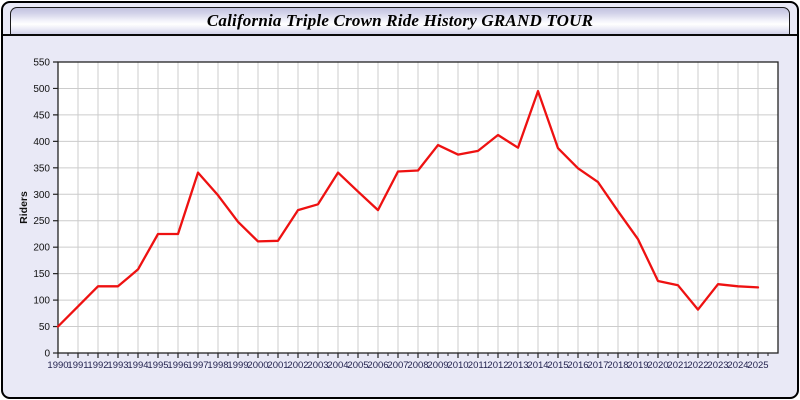 The width and height of the screenshot is (800, 400). What do you see at coordinates (657, 365) in the screenshot?
I see `x-tick-label: 2020` at bounding box center [657, 365].